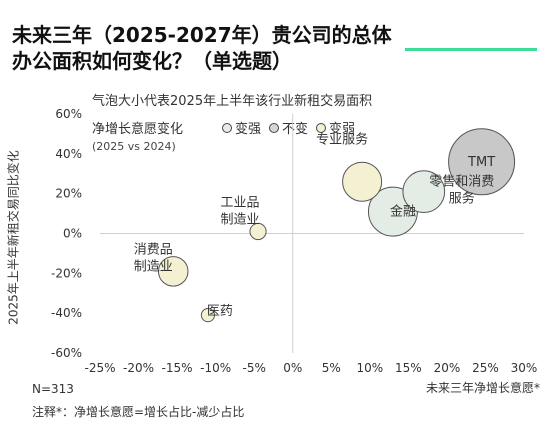 The height and width of the screenshot is (435, 558). Describe the element at coordinates (403, 212) in the screenshot. I see `bubble-label-金融: 金融` at that location.